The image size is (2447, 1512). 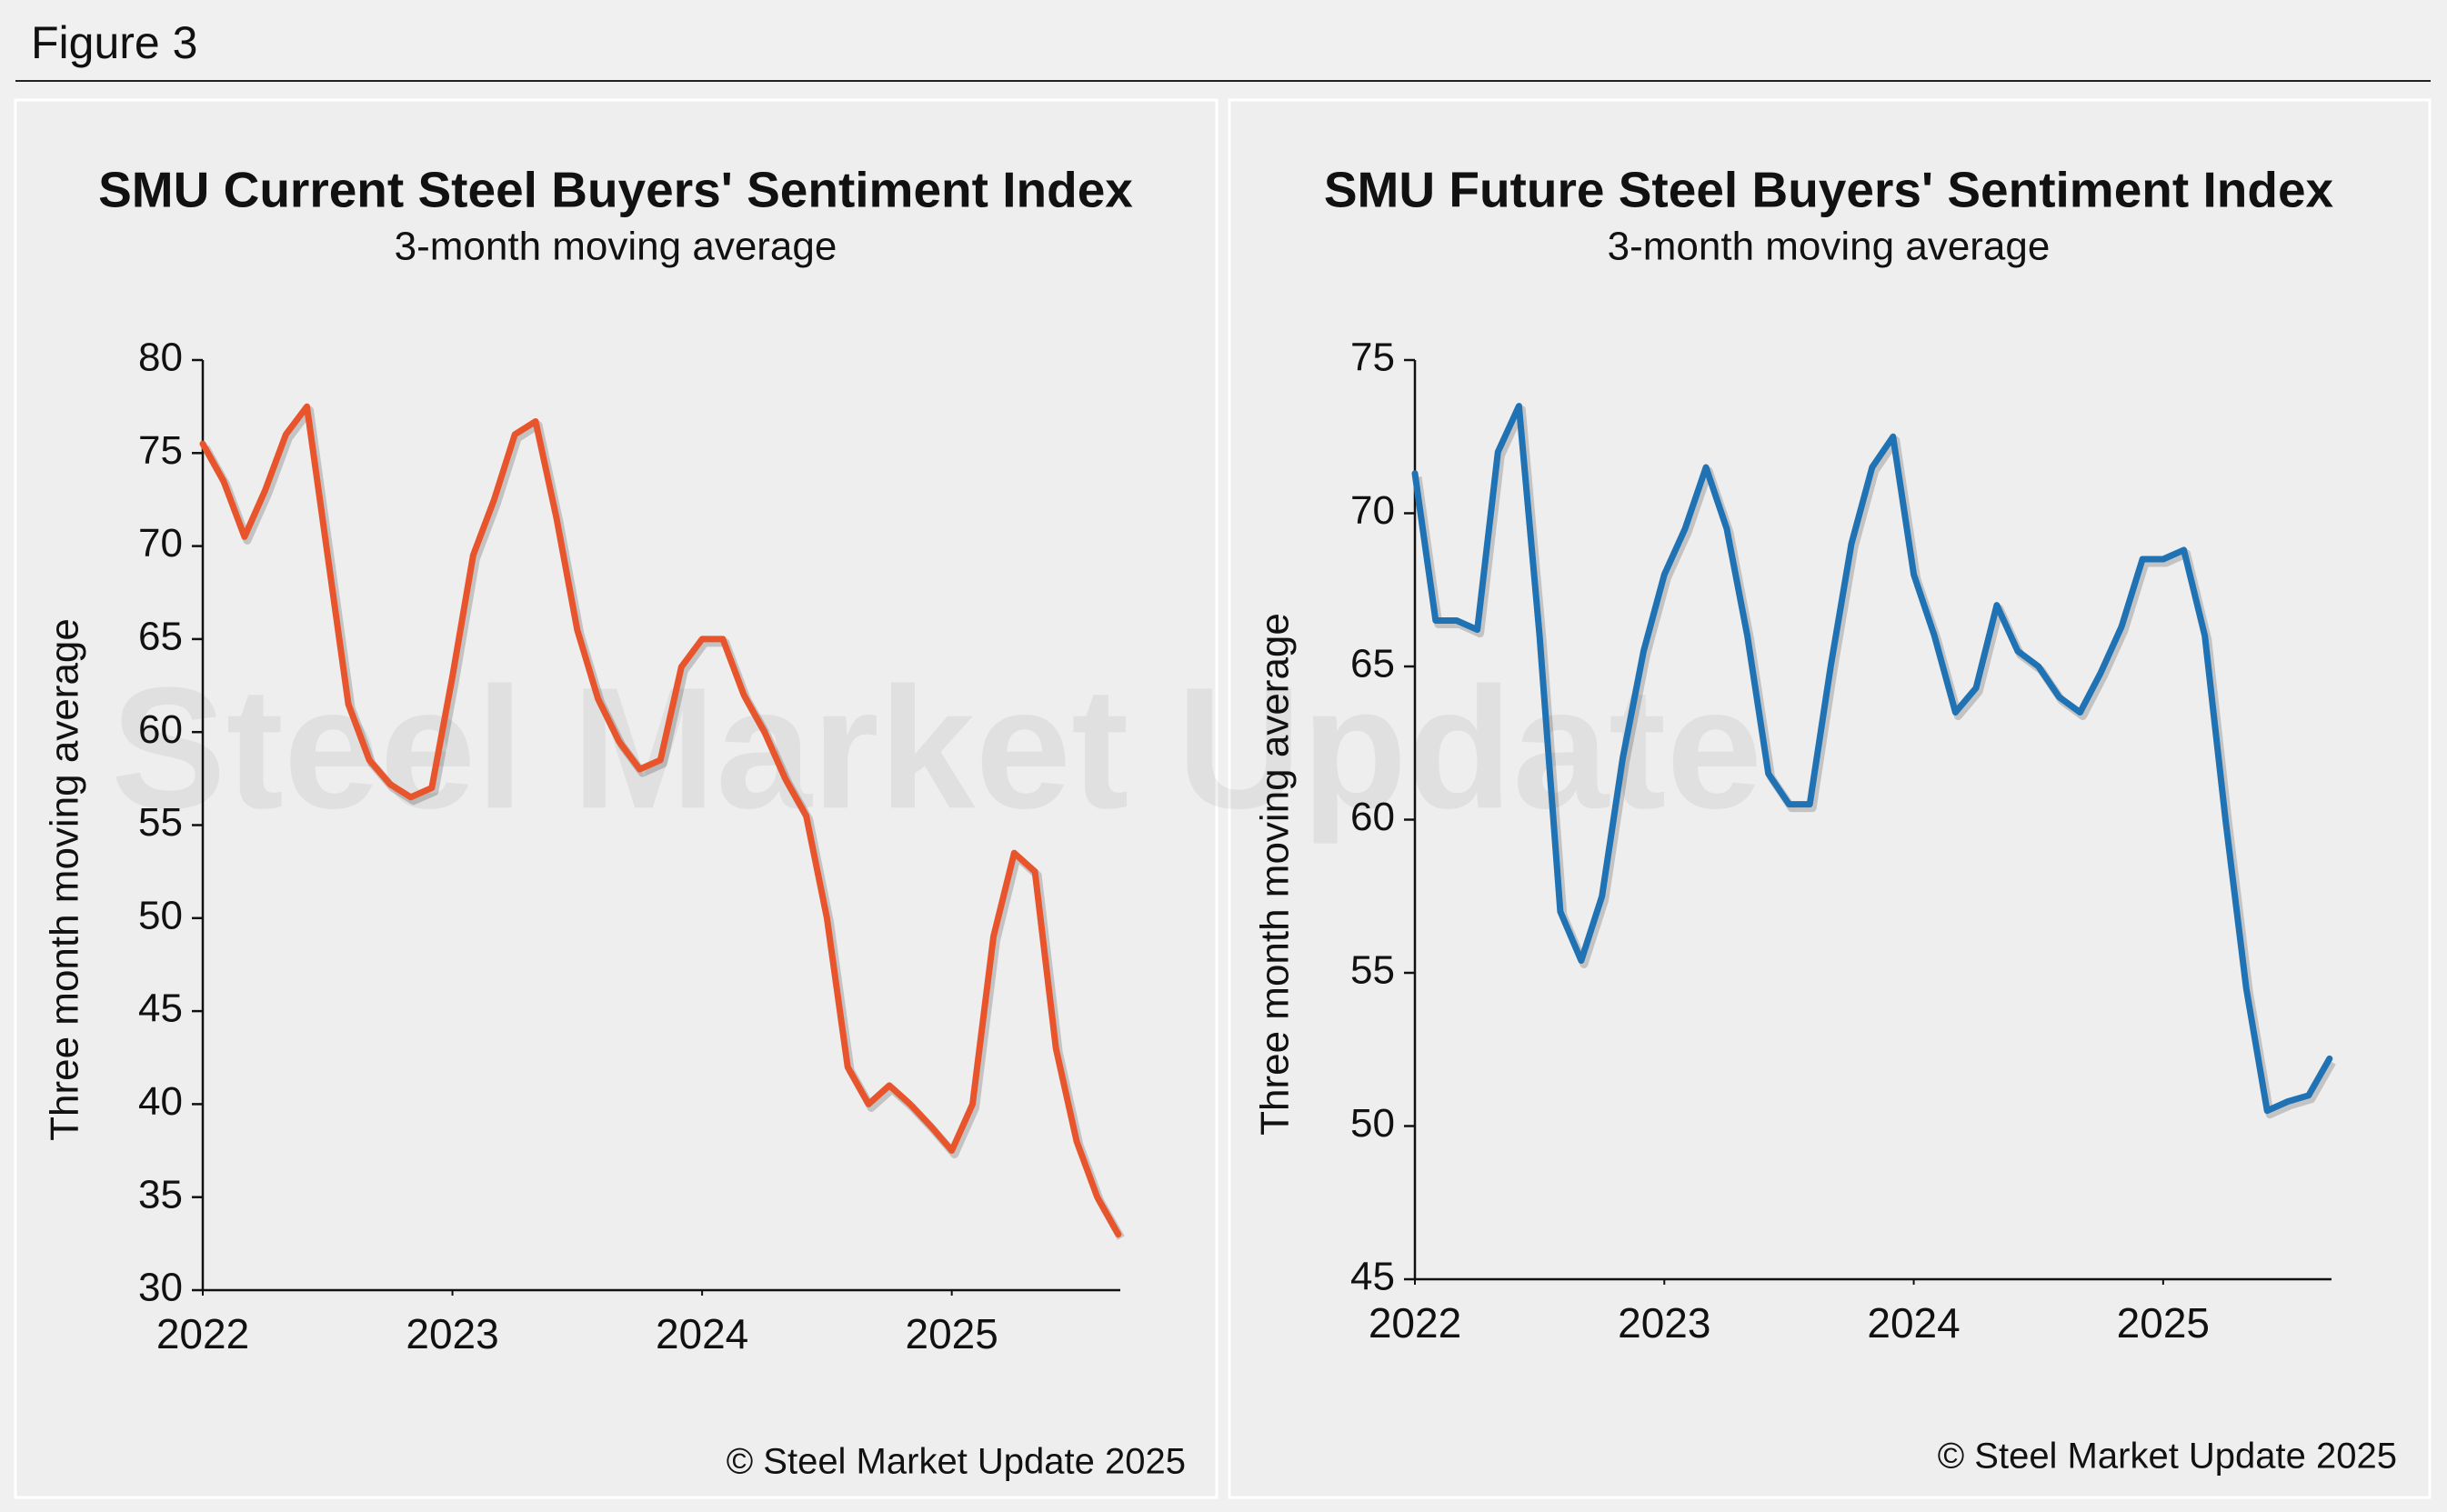 What do you see at coordinates (161, 1288) in the screenshot?
I see `y-tick-label: 30` at bounding box center [161, 1288].